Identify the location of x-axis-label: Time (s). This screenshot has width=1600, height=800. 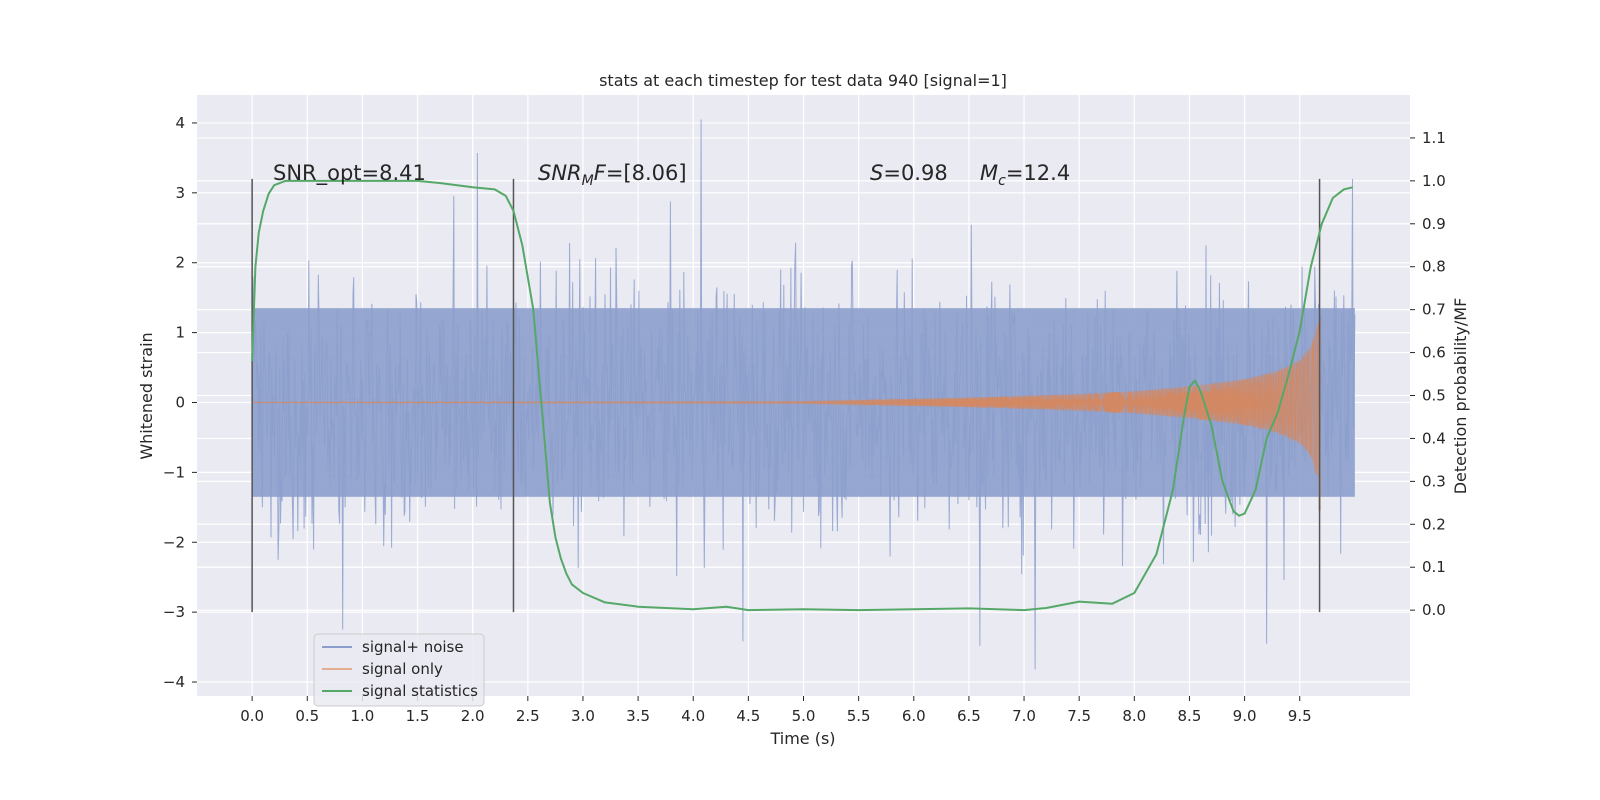
(802, 738).